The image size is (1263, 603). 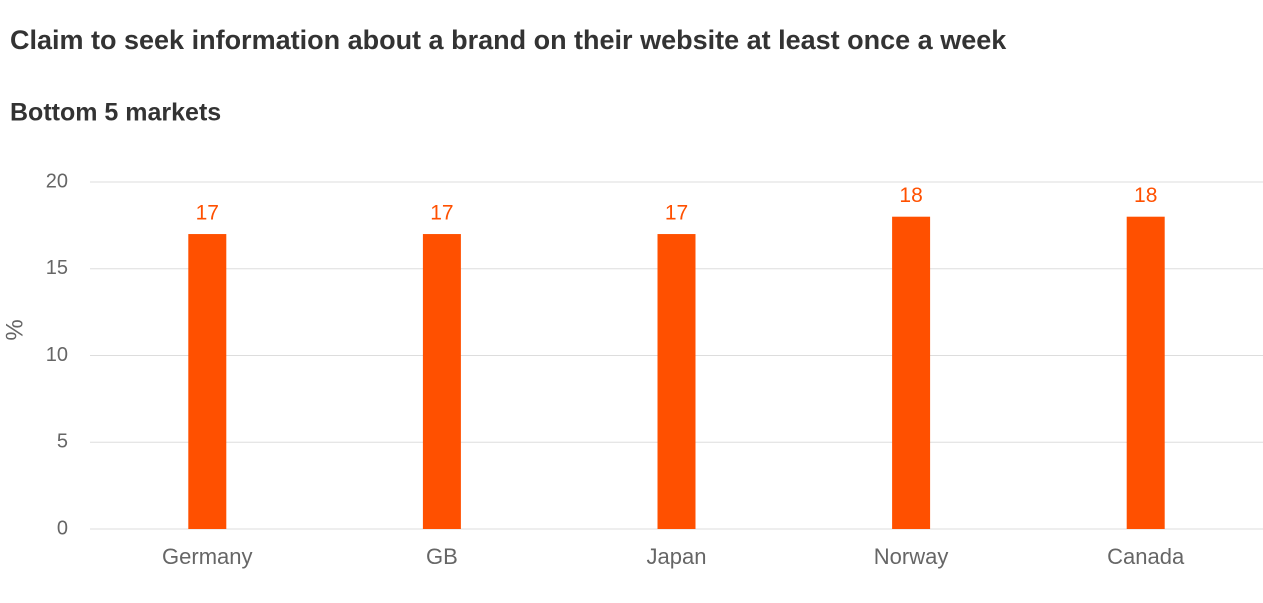 I want to click on x-tick-label: GB, so click(x=442, y=556).